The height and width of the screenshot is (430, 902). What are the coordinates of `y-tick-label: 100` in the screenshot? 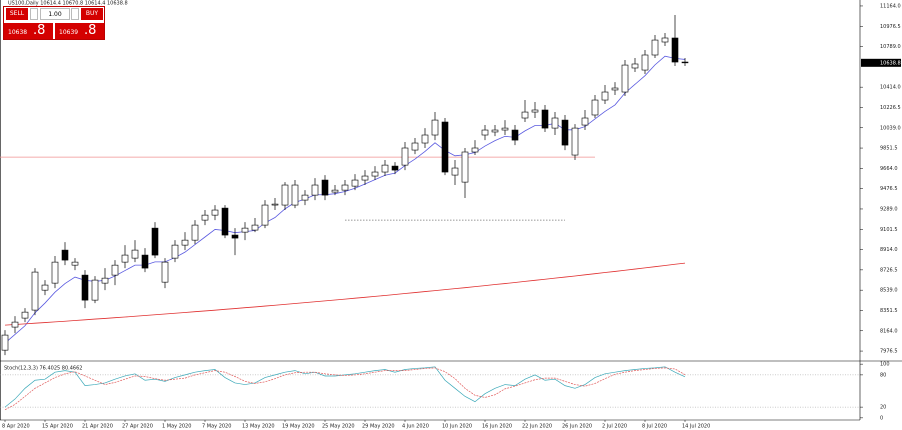 It's located at (885, 365).